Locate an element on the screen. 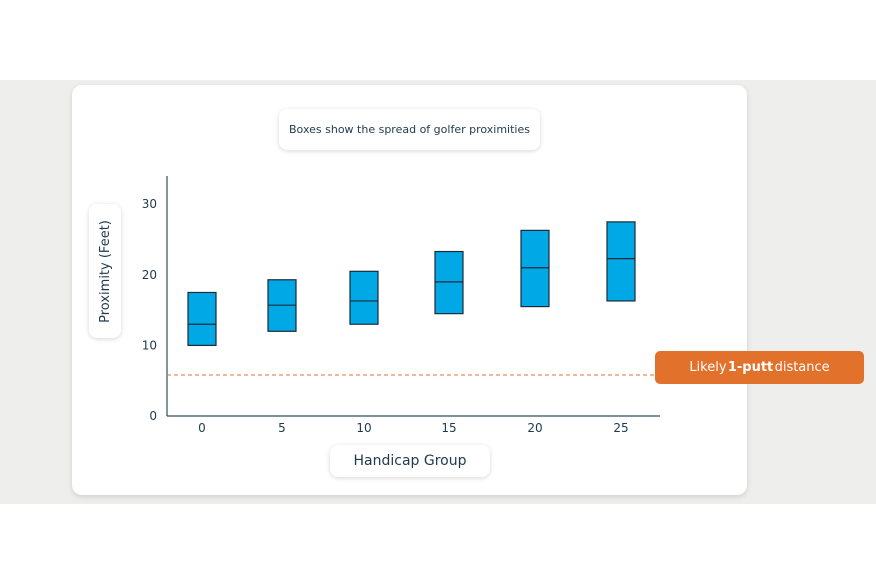 The height and width of the screenshot is (584, 876). callout-suffix: distance is located at coordinates (802, 367).